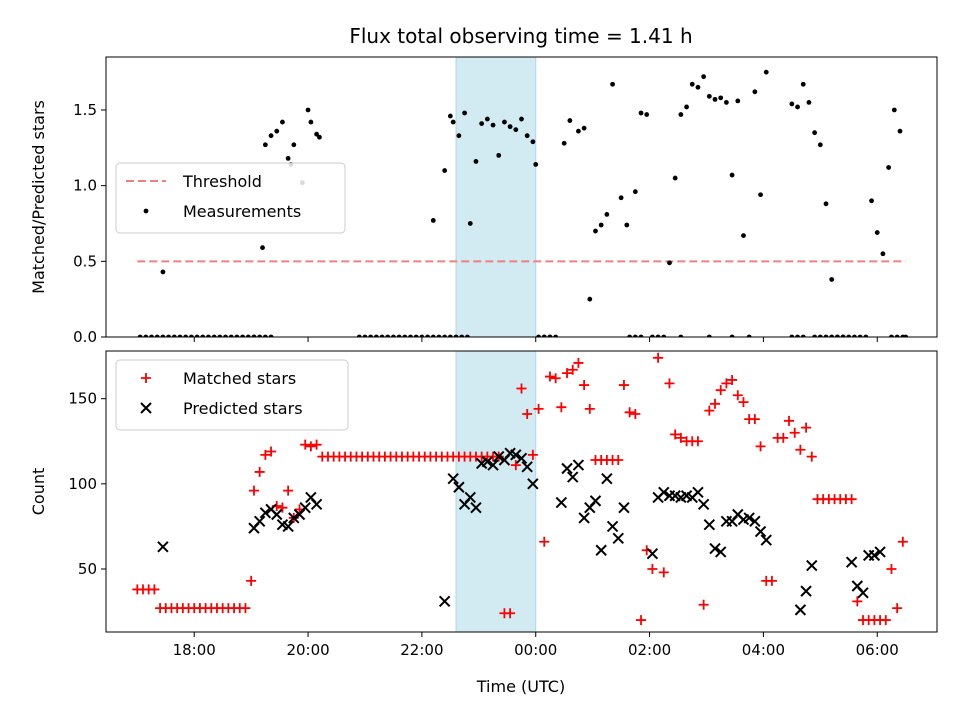  Describe the element at coordinates (82, 484) in the screenshot. I see `y-tick-label: 100` at that location.